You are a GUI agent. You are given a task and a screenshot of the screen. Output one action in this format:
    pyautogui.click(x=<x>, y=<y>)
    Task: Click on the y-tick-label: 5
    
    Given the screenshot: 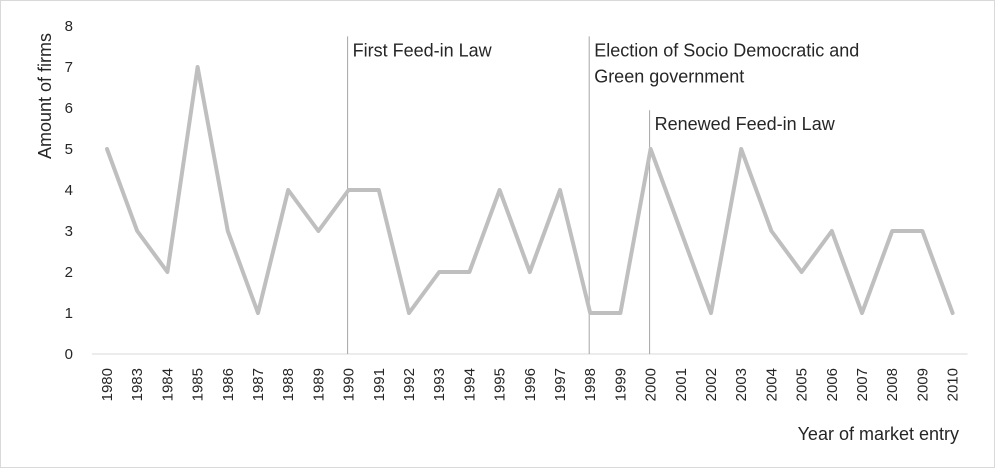 What is the action you would take?
    pyautogui.click(x=69, y=149)
    